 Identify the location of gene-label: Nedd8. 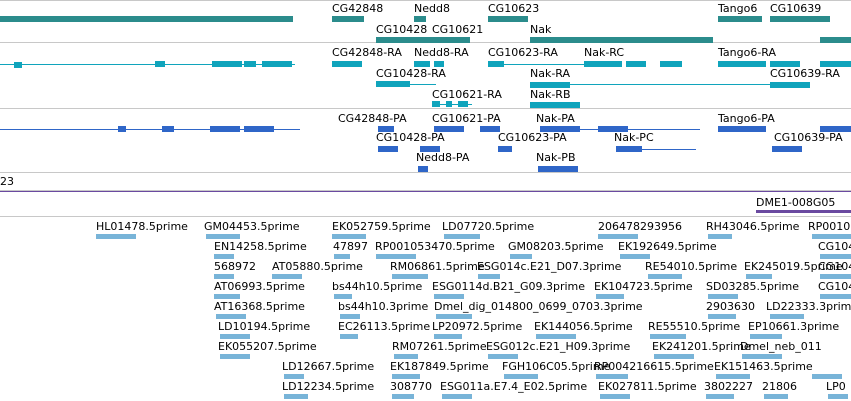
(432, 8).